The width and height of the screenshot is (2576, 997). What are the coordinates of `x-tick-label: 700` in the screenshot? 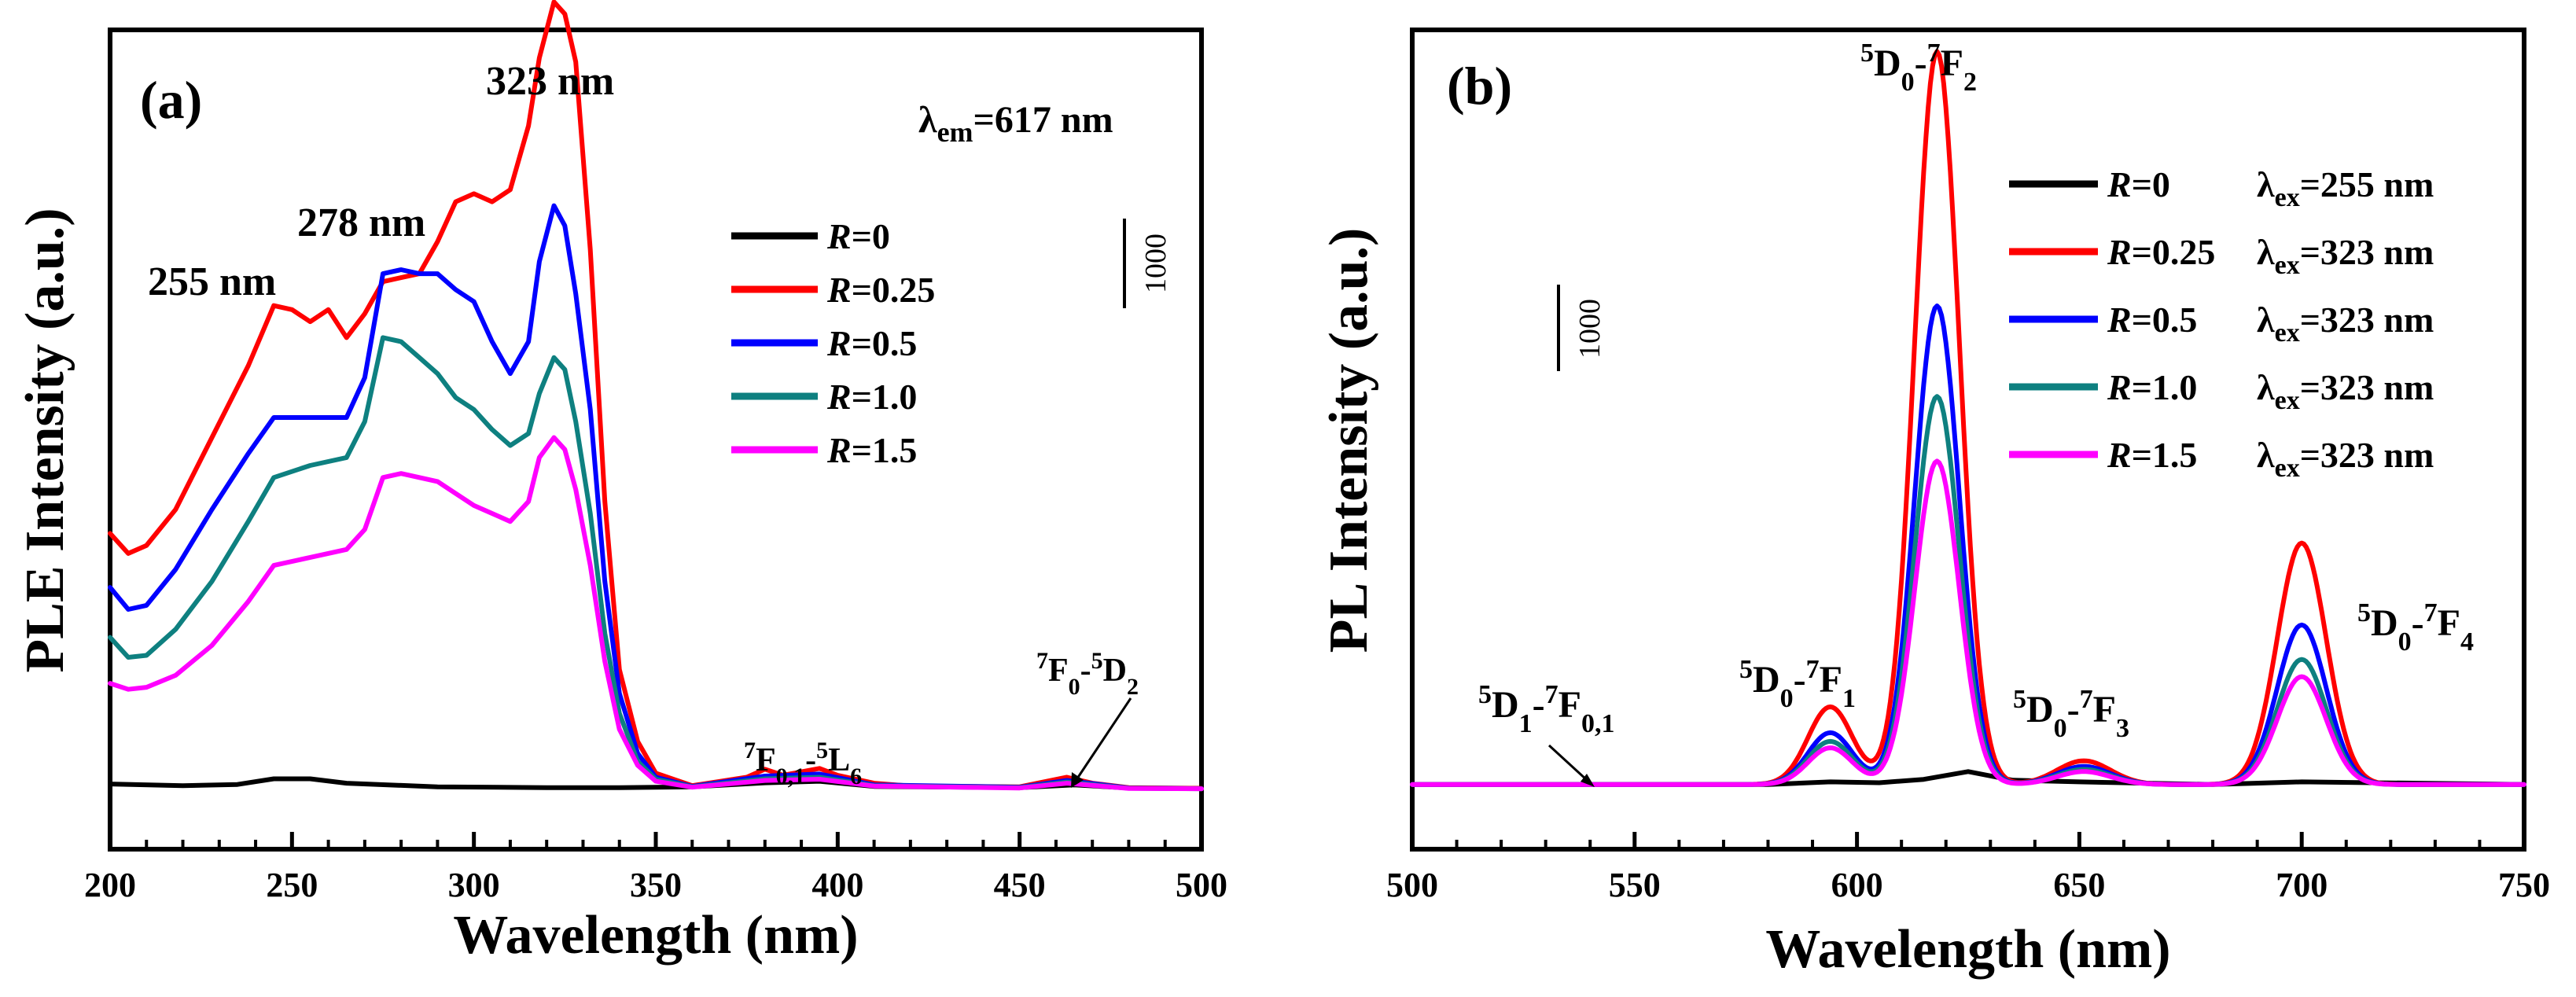 It's located at (2302, 885).